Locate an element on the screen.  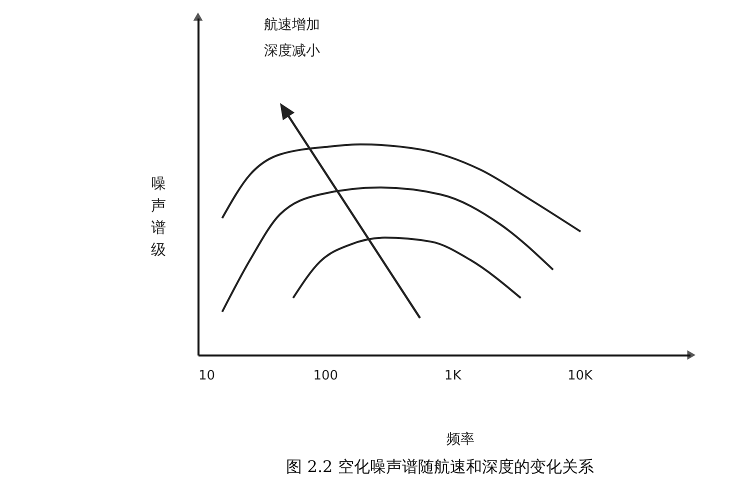
caption: 图 2.2 空化噪声谱随航速和深度的变化关系 is located at coordinates (440, 466).